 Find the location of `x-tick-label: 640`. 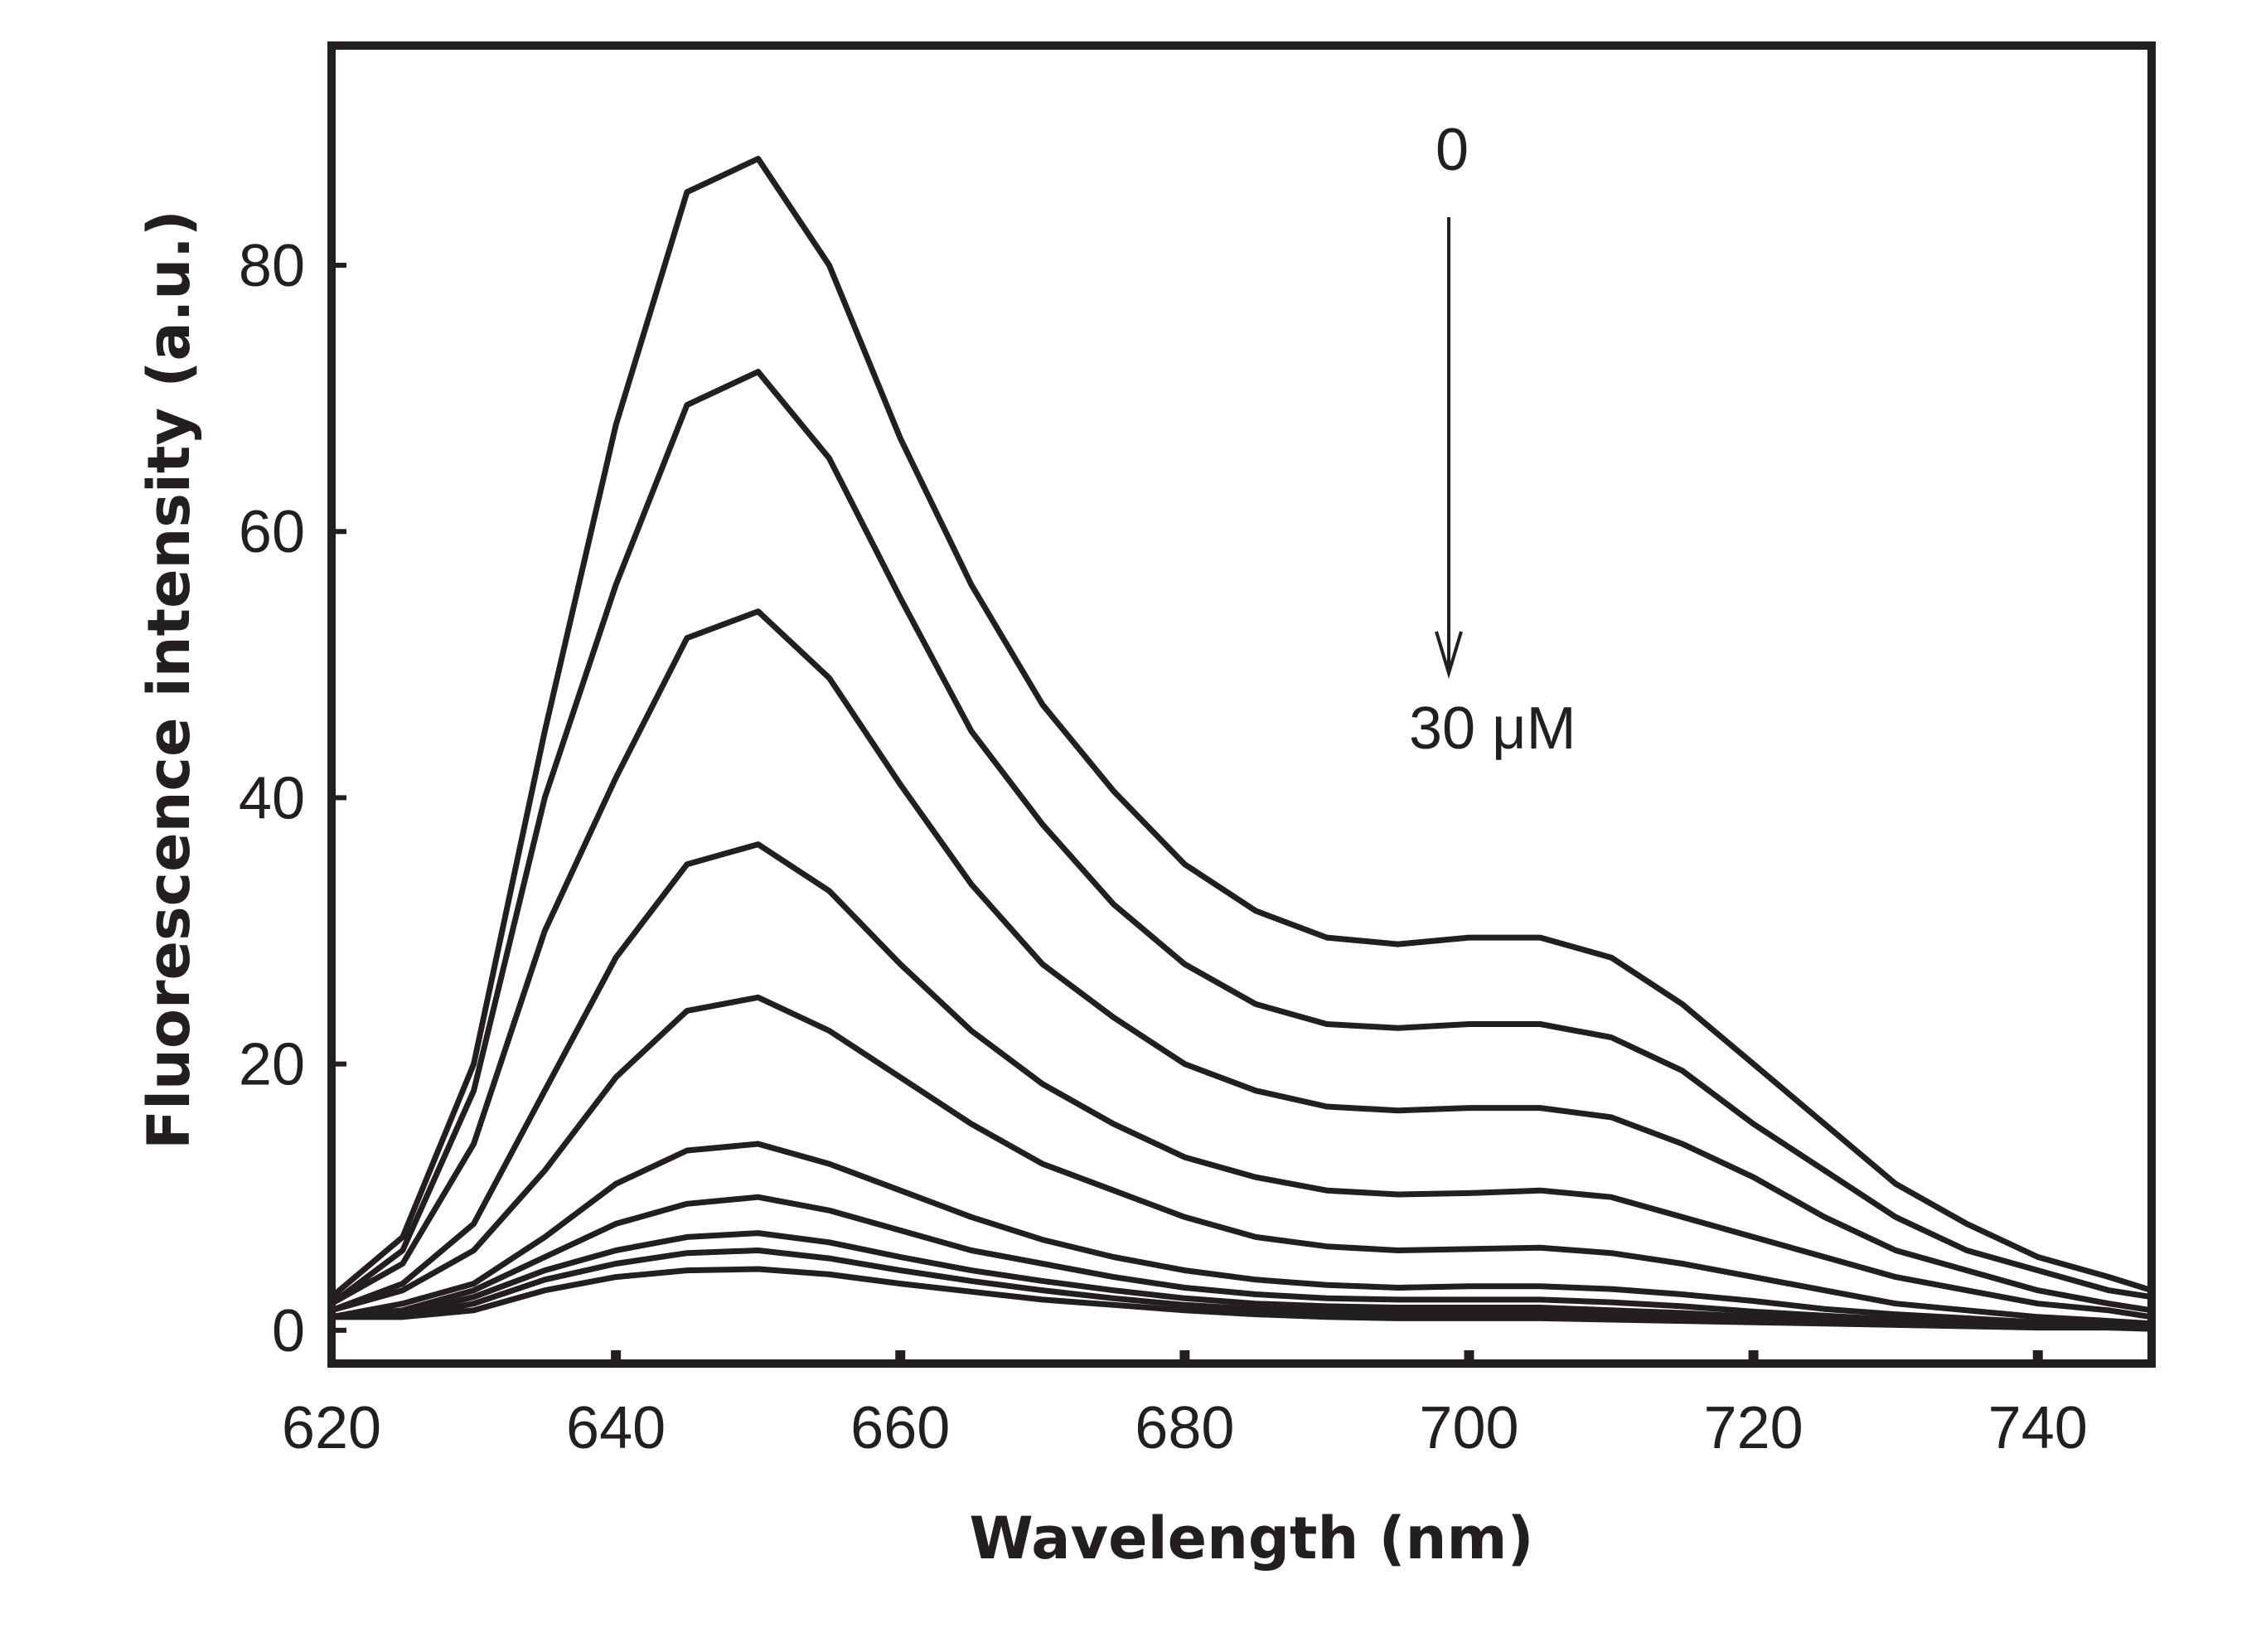

x-tick-label: 640 is located at coordinates (616, 1428).